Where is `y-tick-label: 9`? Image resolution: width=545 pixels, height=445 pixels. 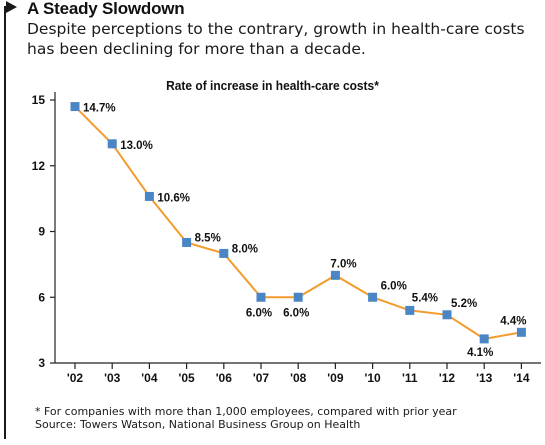 y-tick-label: 9 is located at coordinates (41, 232).